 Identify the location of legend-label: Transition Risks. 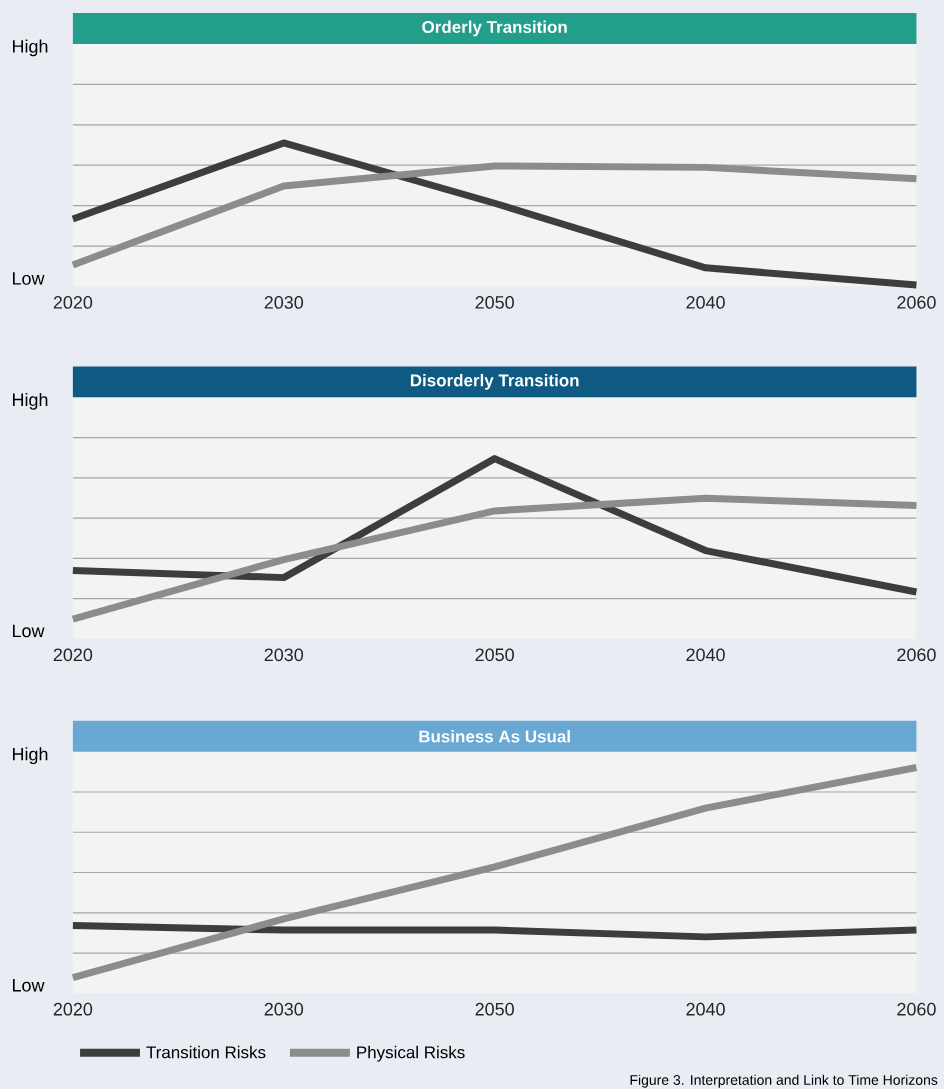
(206, 1052).